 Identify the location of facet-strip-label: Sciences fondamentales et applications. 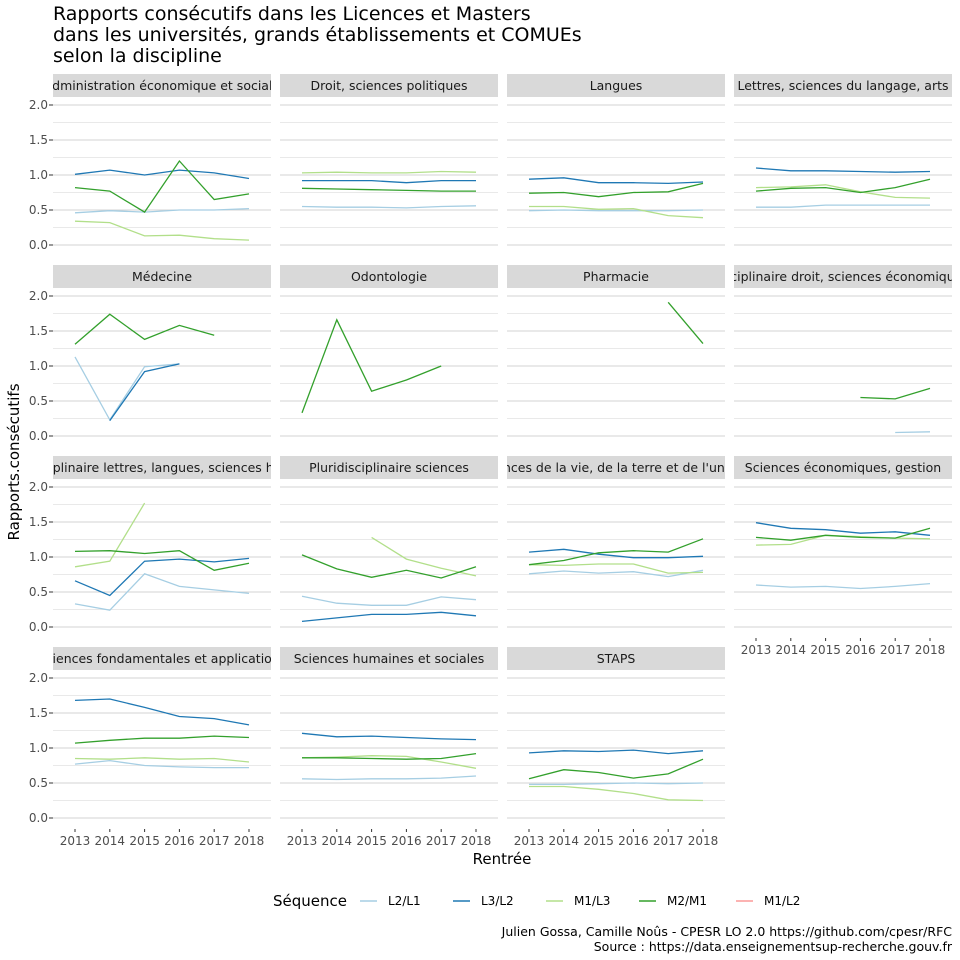
(162, 658).